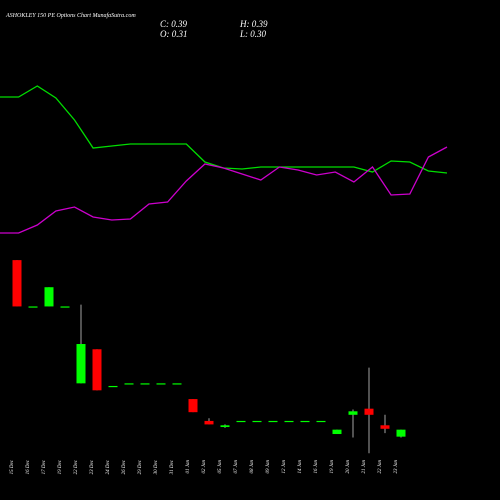 The height and width of the screenshot is (500, 500). What do you see at coordinates (316, 467) in the screenshot?
I see `x-tick-label: 16 Jan` at bounding box center [316, 467].